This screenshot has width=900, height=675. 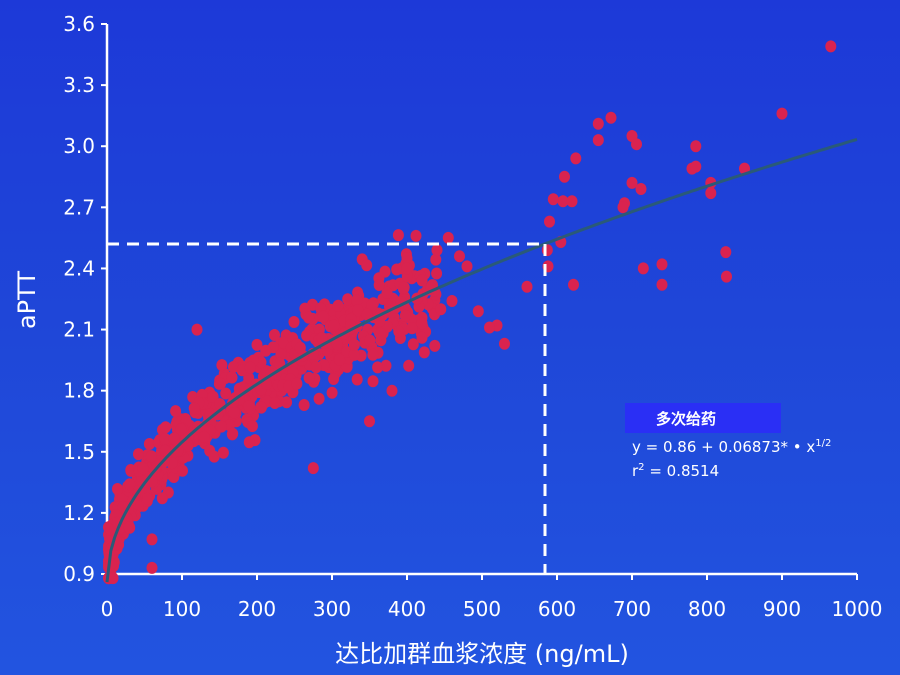 What do you see at coordinates (407, 609) in the screenshot?
I see `x-tick-label: 400` at bounding box center [407, 609].